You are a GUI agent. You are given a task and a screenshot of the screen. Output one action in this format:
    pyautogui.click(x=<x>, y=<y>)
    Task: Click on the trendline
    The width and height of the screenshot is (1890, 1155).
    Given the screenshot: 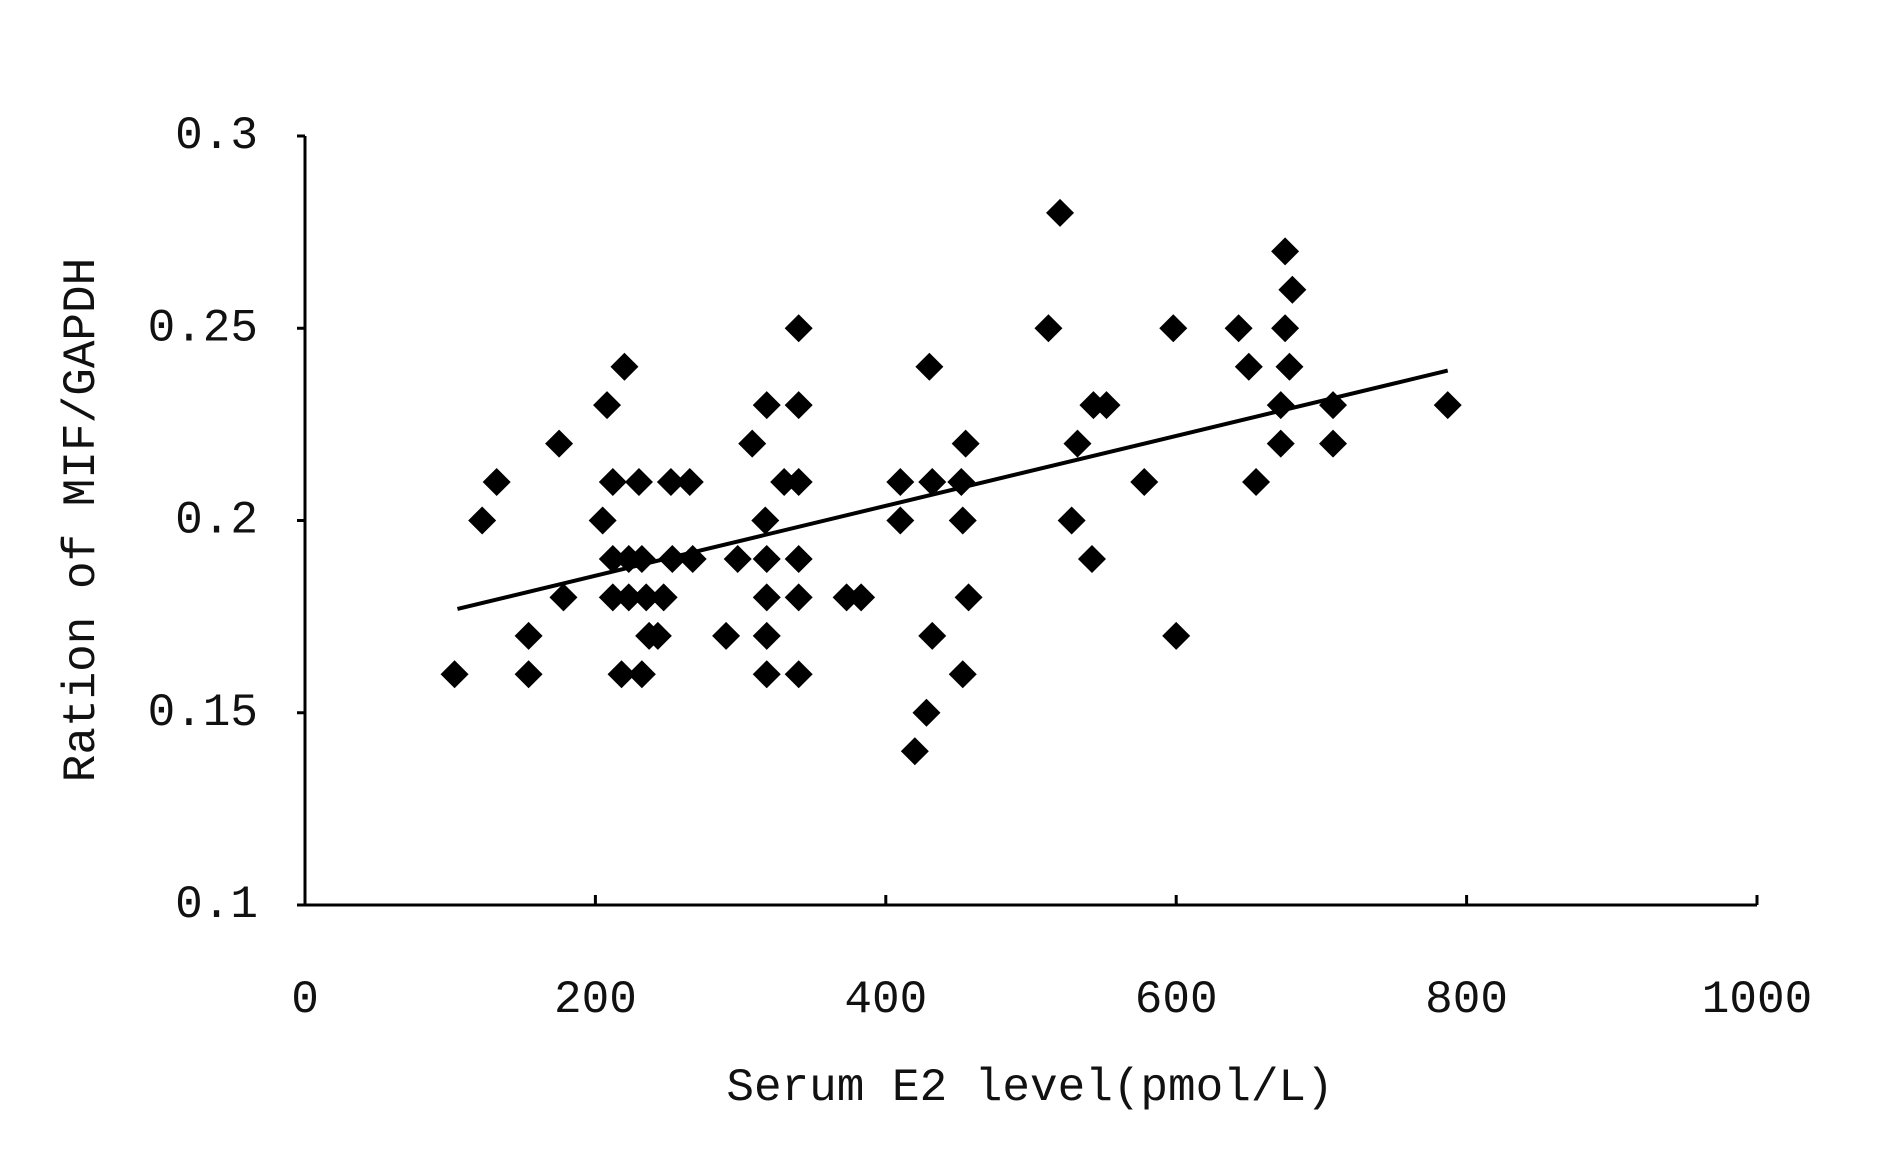 What is the action you would take?
    pyautogui.click(x=952, y=489)
    